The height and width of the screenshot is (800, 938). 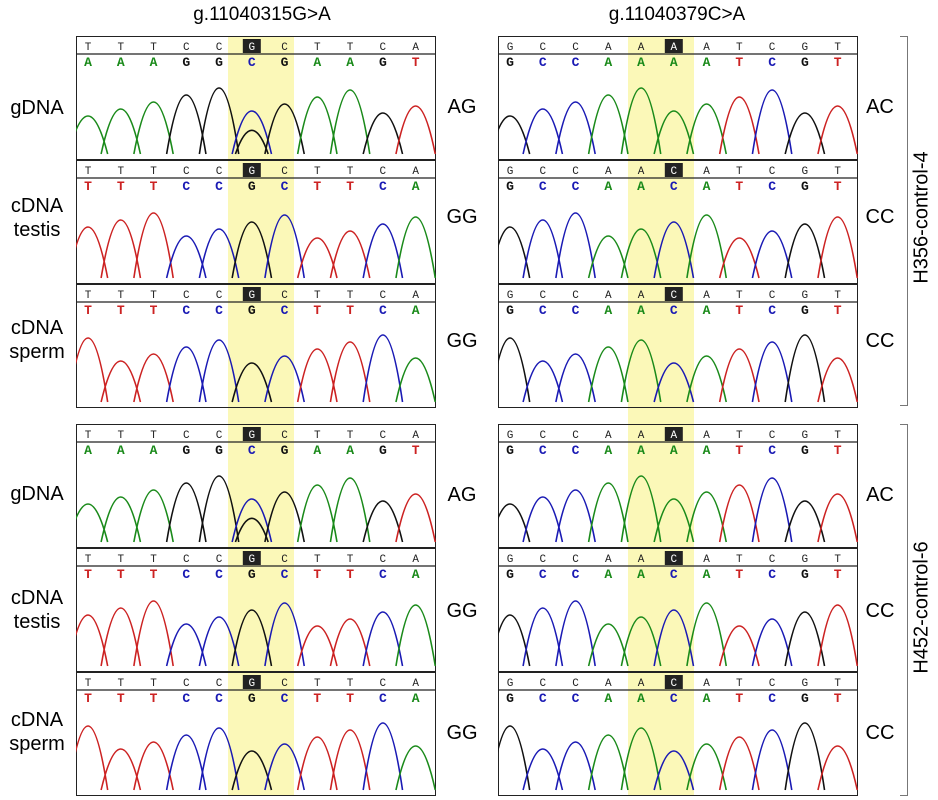 I want to click on genotype-left-g2-sperm: GG, so click(x=462, y=733).